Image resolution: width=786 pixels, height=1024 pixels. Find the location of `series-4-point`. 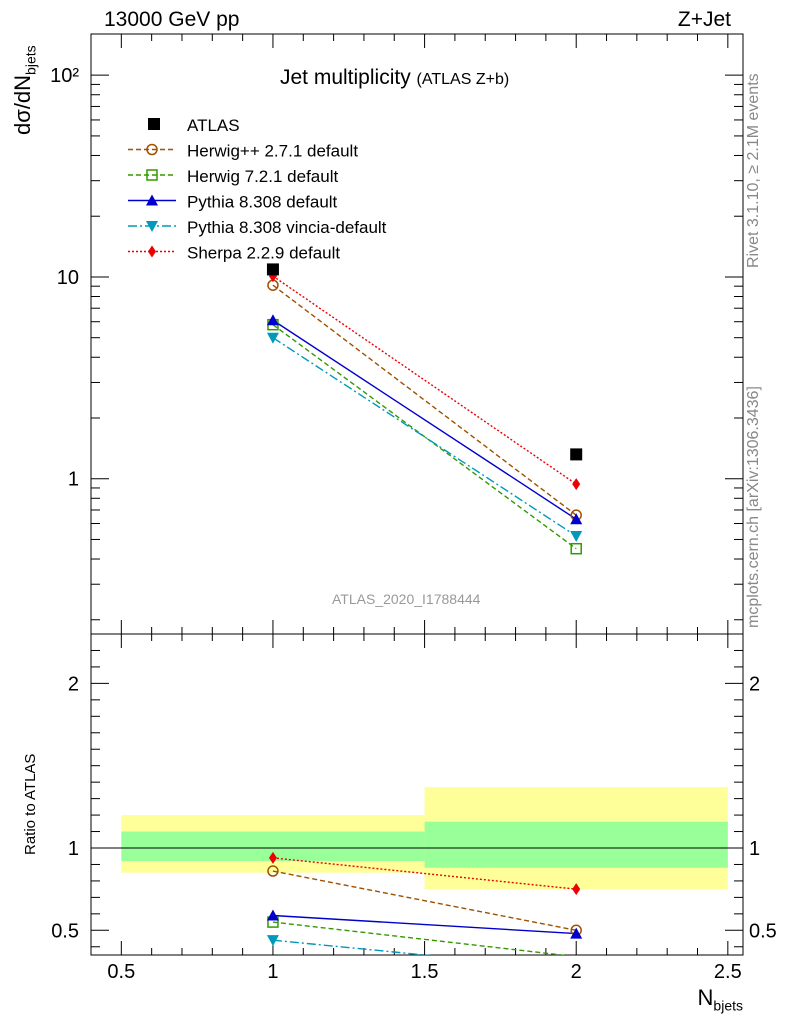

series-4-point is located at coordinates (576, 484).